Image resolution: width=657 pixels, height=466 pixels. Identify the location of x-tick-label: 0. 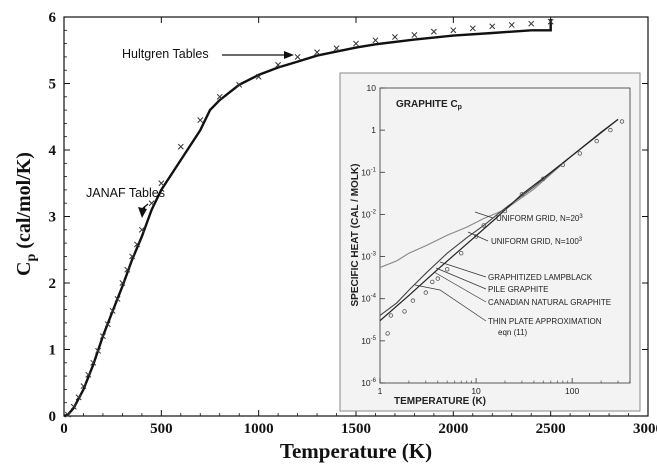
(64, 429).